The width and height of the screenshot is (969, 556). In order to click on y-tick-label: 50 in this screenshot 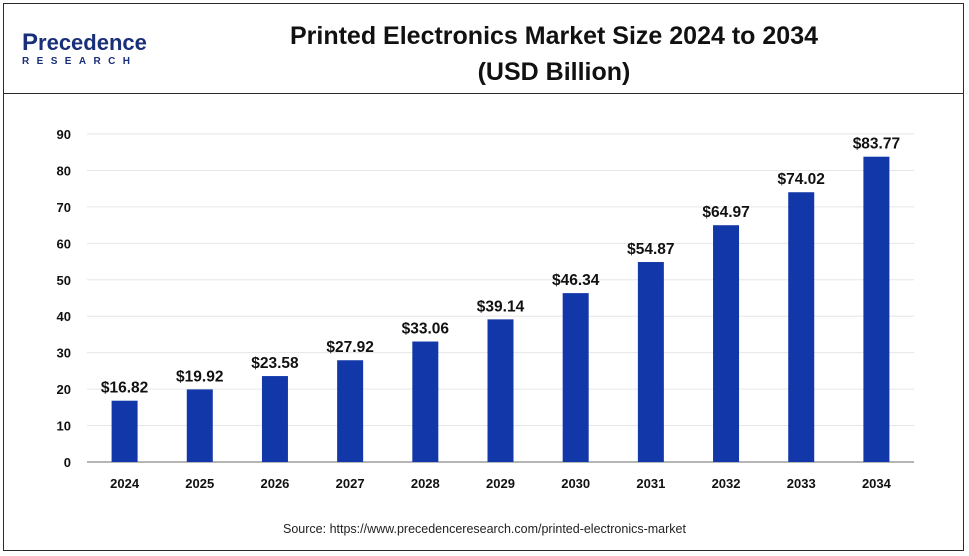, I will do `click(64, 280)`.